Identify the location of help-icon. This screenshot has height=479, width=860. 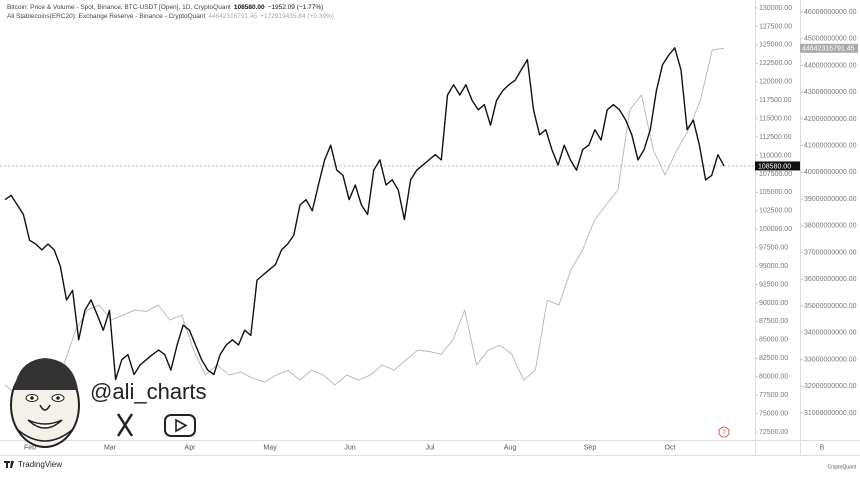
(724, 432).